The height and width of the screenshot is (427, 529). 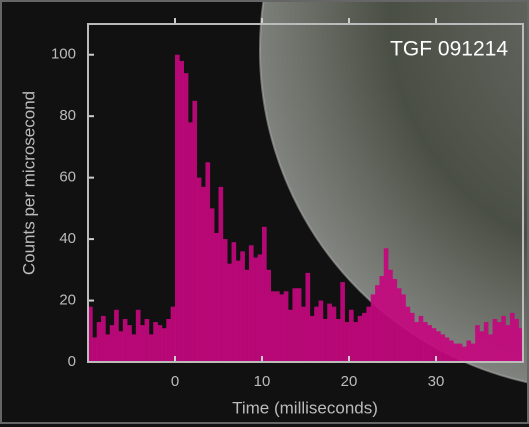 I want to click on y-tick-label: 0, so click(x=72, y=361).